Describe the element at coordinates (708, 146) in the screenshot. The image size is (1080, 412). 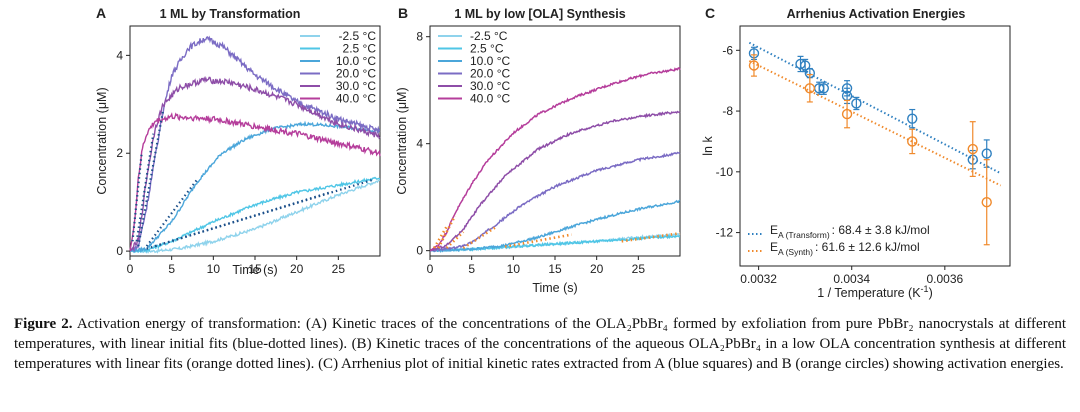
I see `panel-c-ylabel: ln k` at that location.